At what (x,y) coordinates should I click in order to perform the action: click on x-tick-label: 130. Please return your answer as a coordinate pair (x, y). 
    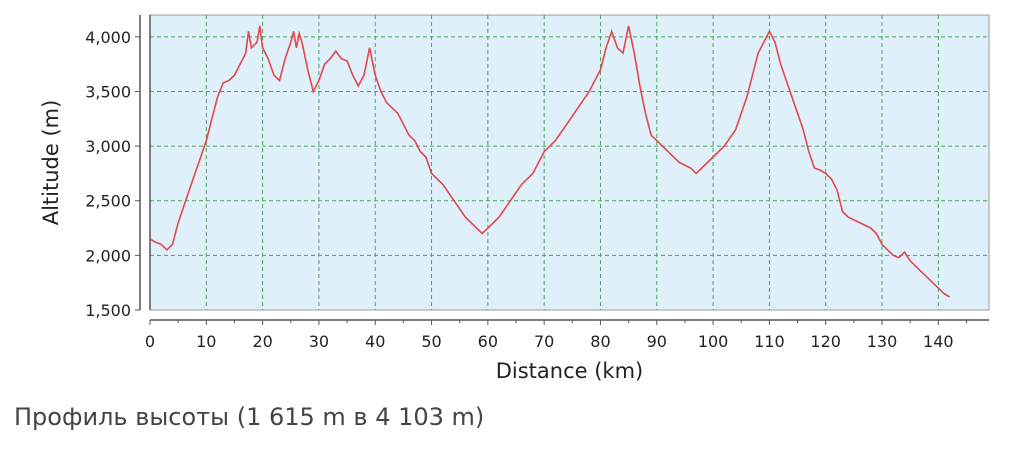
    Looking at the image, I should click on (882, 341).